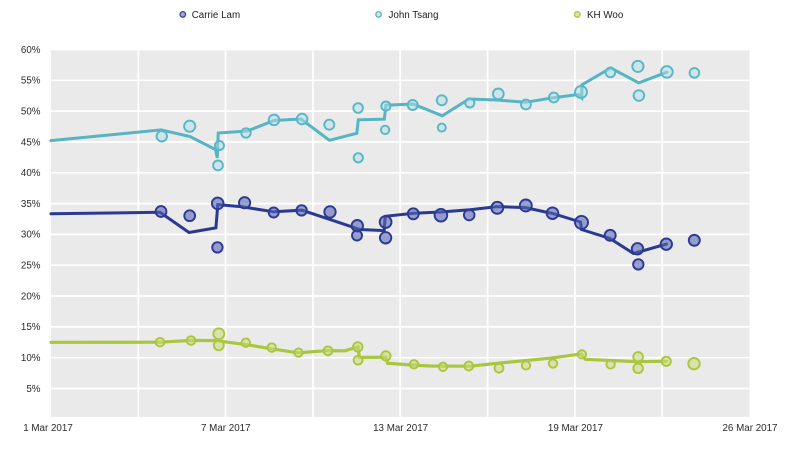  What do you see at coordinates (31, 142) in the screenshot?
I see `svg-text: 45%` at bounding box center [31, 142].